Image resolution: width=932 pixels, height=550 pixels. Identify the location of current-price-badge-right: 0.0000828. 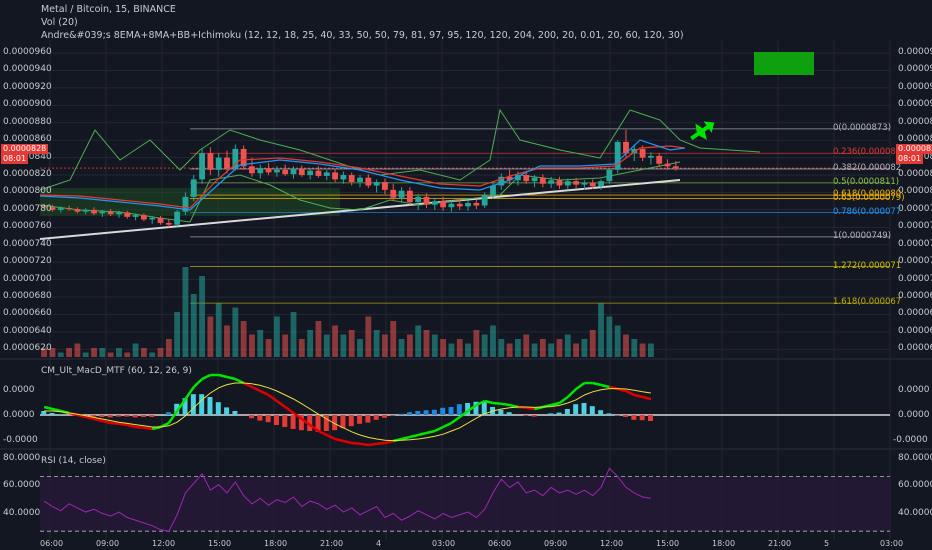
(914, 149).